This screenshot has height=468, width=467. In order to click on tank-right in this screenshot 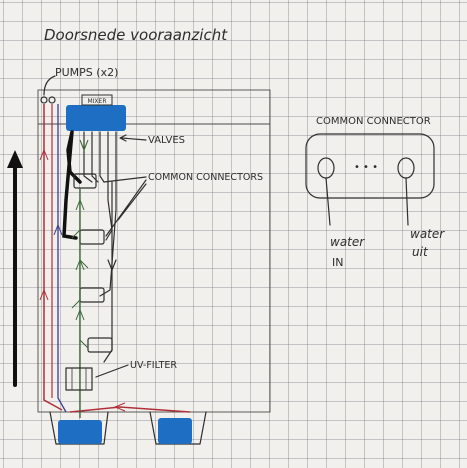, I will do `click(178, 428)`.